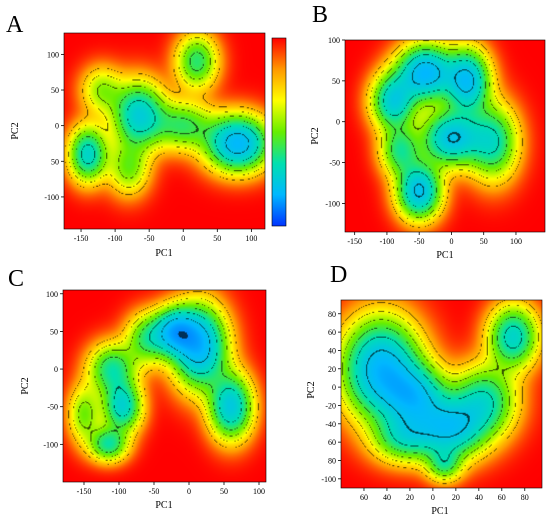  What do you see at coordinates (163, 253) in the screenshot?
I see `panel-a-xlabel: PC1` at bounding box center [163, 253].